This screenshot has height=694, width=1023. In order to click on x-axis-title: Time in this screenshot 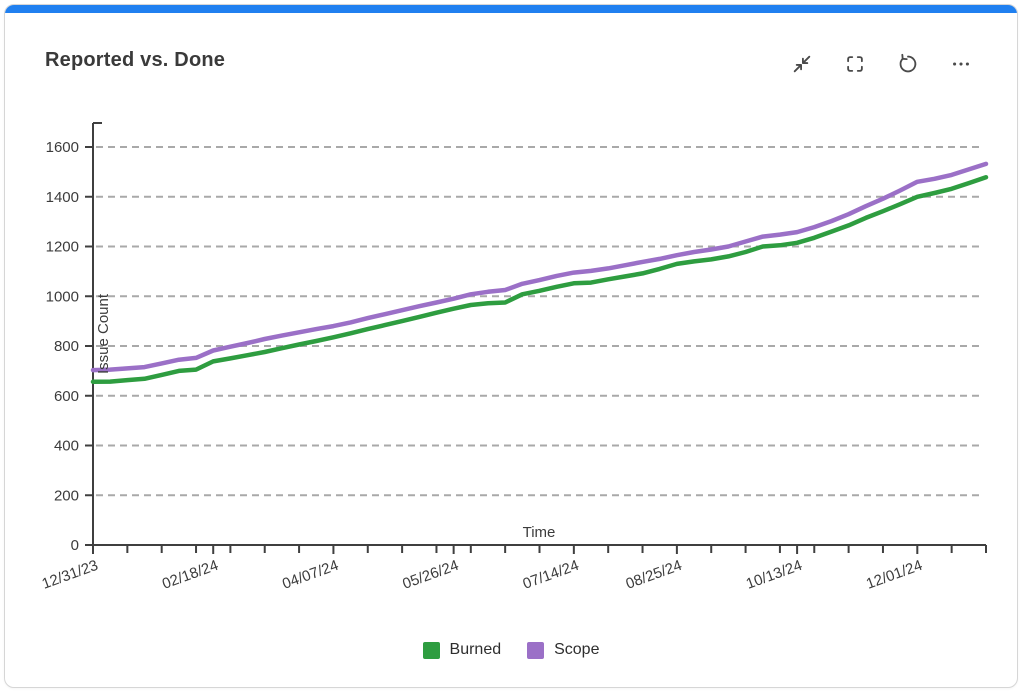, I will do `click(539, 532)`.